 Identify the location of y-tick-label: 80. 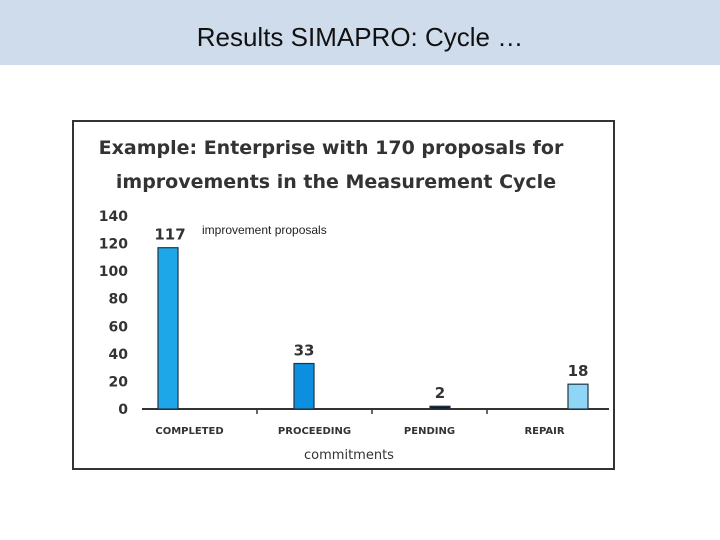
(119, 300).